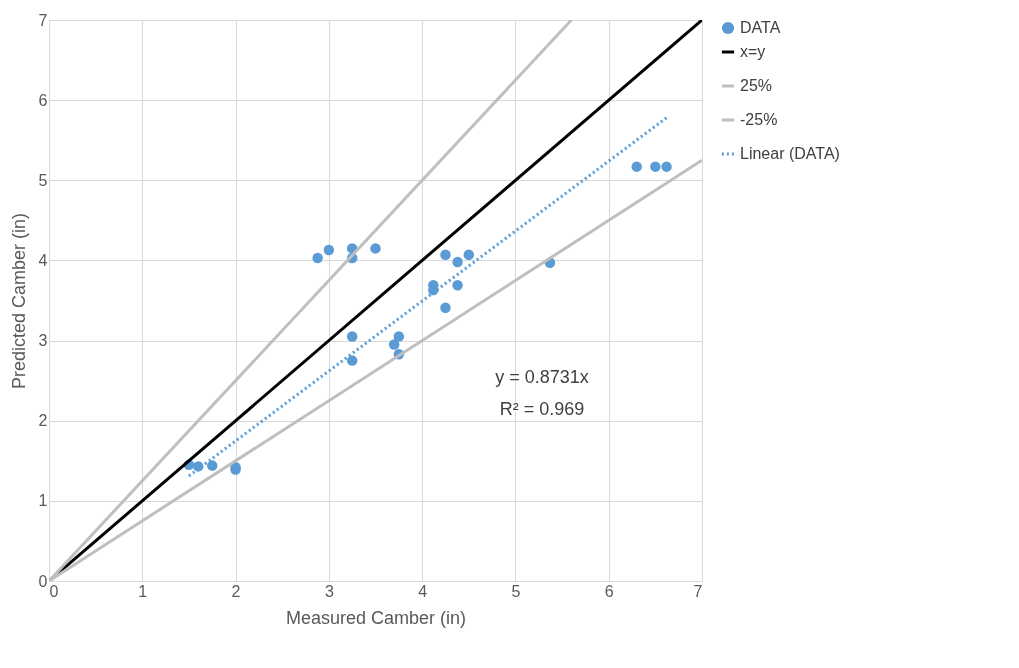 This screenshot has width=1019, height=668. What do you see at coordinates (143, 591) in the screenshot?
I see `x-tick-label: 1` at bounding box center [143, 591].